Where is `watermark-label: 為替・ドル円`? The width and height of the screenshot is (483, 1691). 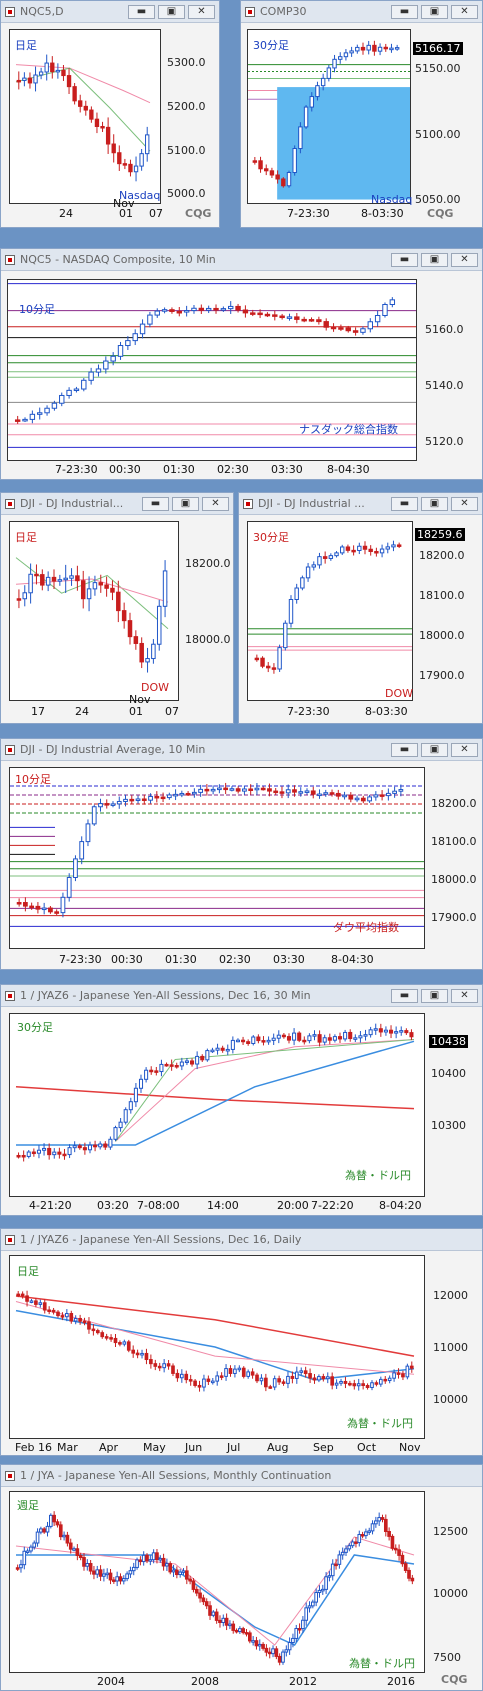 watermark-label: 為替・ドル円 is located at coordinates (382, 1663).